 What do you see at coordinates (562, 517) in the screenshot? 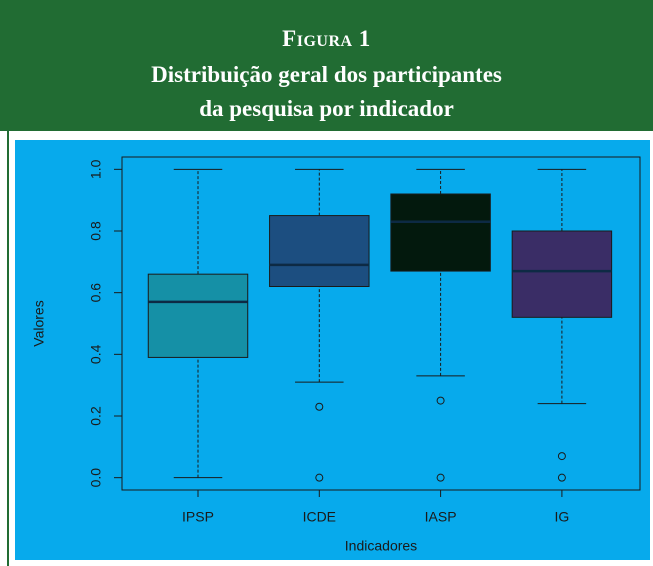
I see `x-tick-label: IG` at bounding box center [562, 517].